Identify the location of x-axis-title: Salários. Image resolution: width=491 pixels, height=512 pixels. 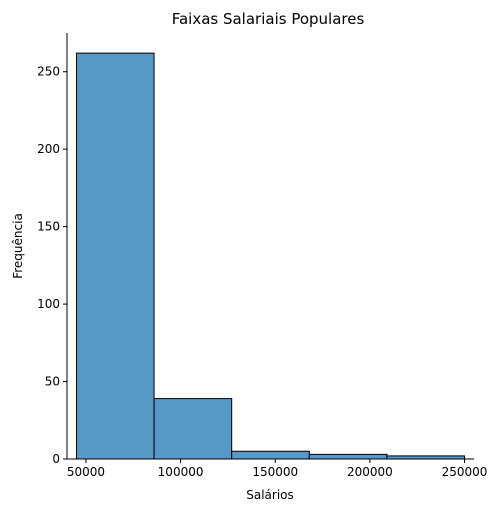
(270, 495).